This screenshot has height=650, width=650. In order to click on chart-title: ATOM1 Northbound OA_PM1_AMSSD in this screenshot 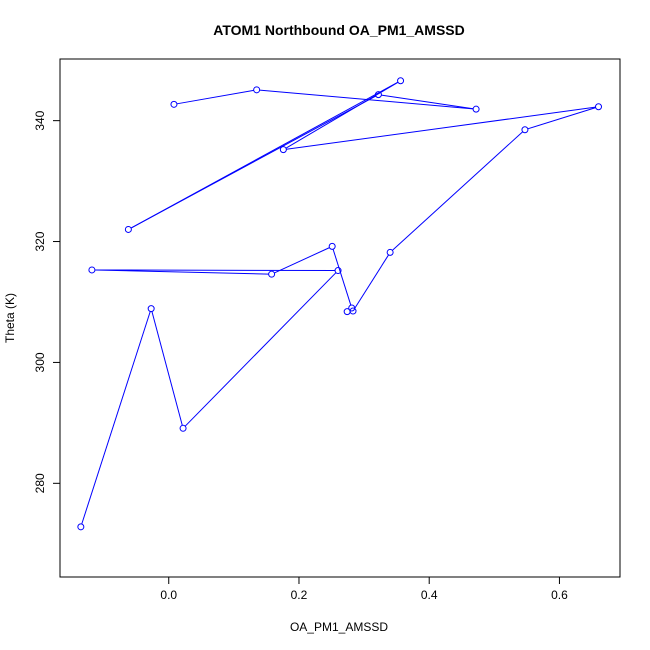, I will do `click(339, 30)`.